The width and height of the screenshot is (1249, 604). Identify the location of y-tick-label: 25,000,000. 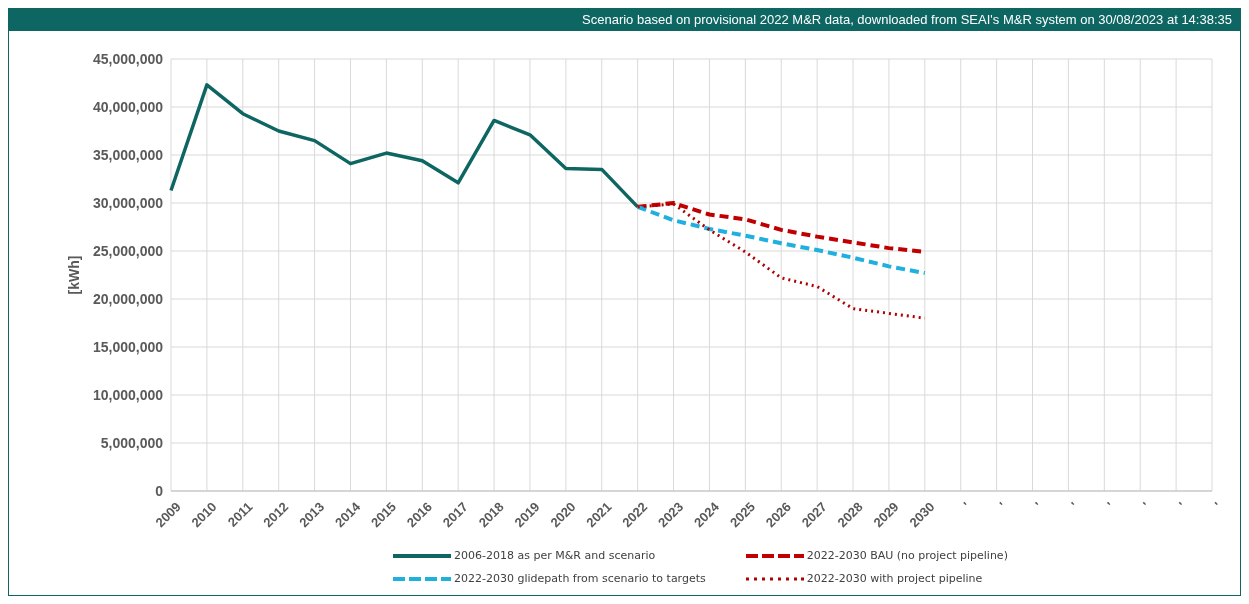
(128, 250).